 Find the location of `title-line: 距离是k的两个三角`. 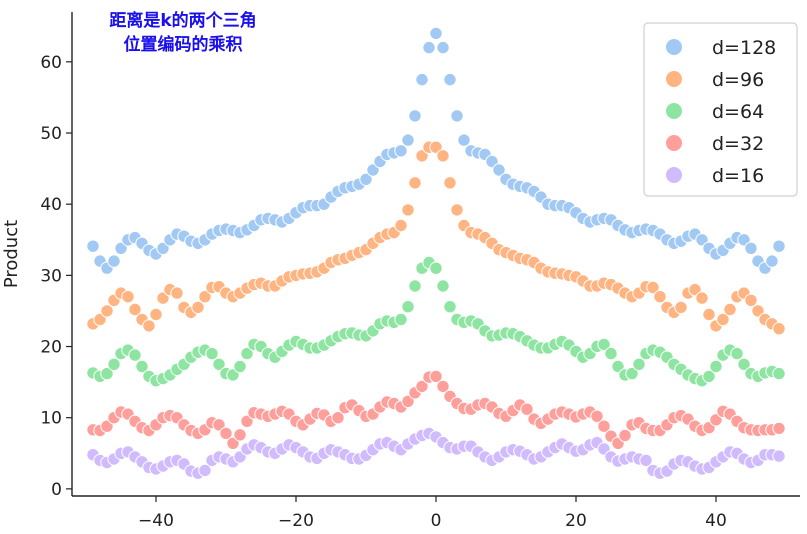

title-line: 距离是k的两个三角 is located at coordinates (182, 20).